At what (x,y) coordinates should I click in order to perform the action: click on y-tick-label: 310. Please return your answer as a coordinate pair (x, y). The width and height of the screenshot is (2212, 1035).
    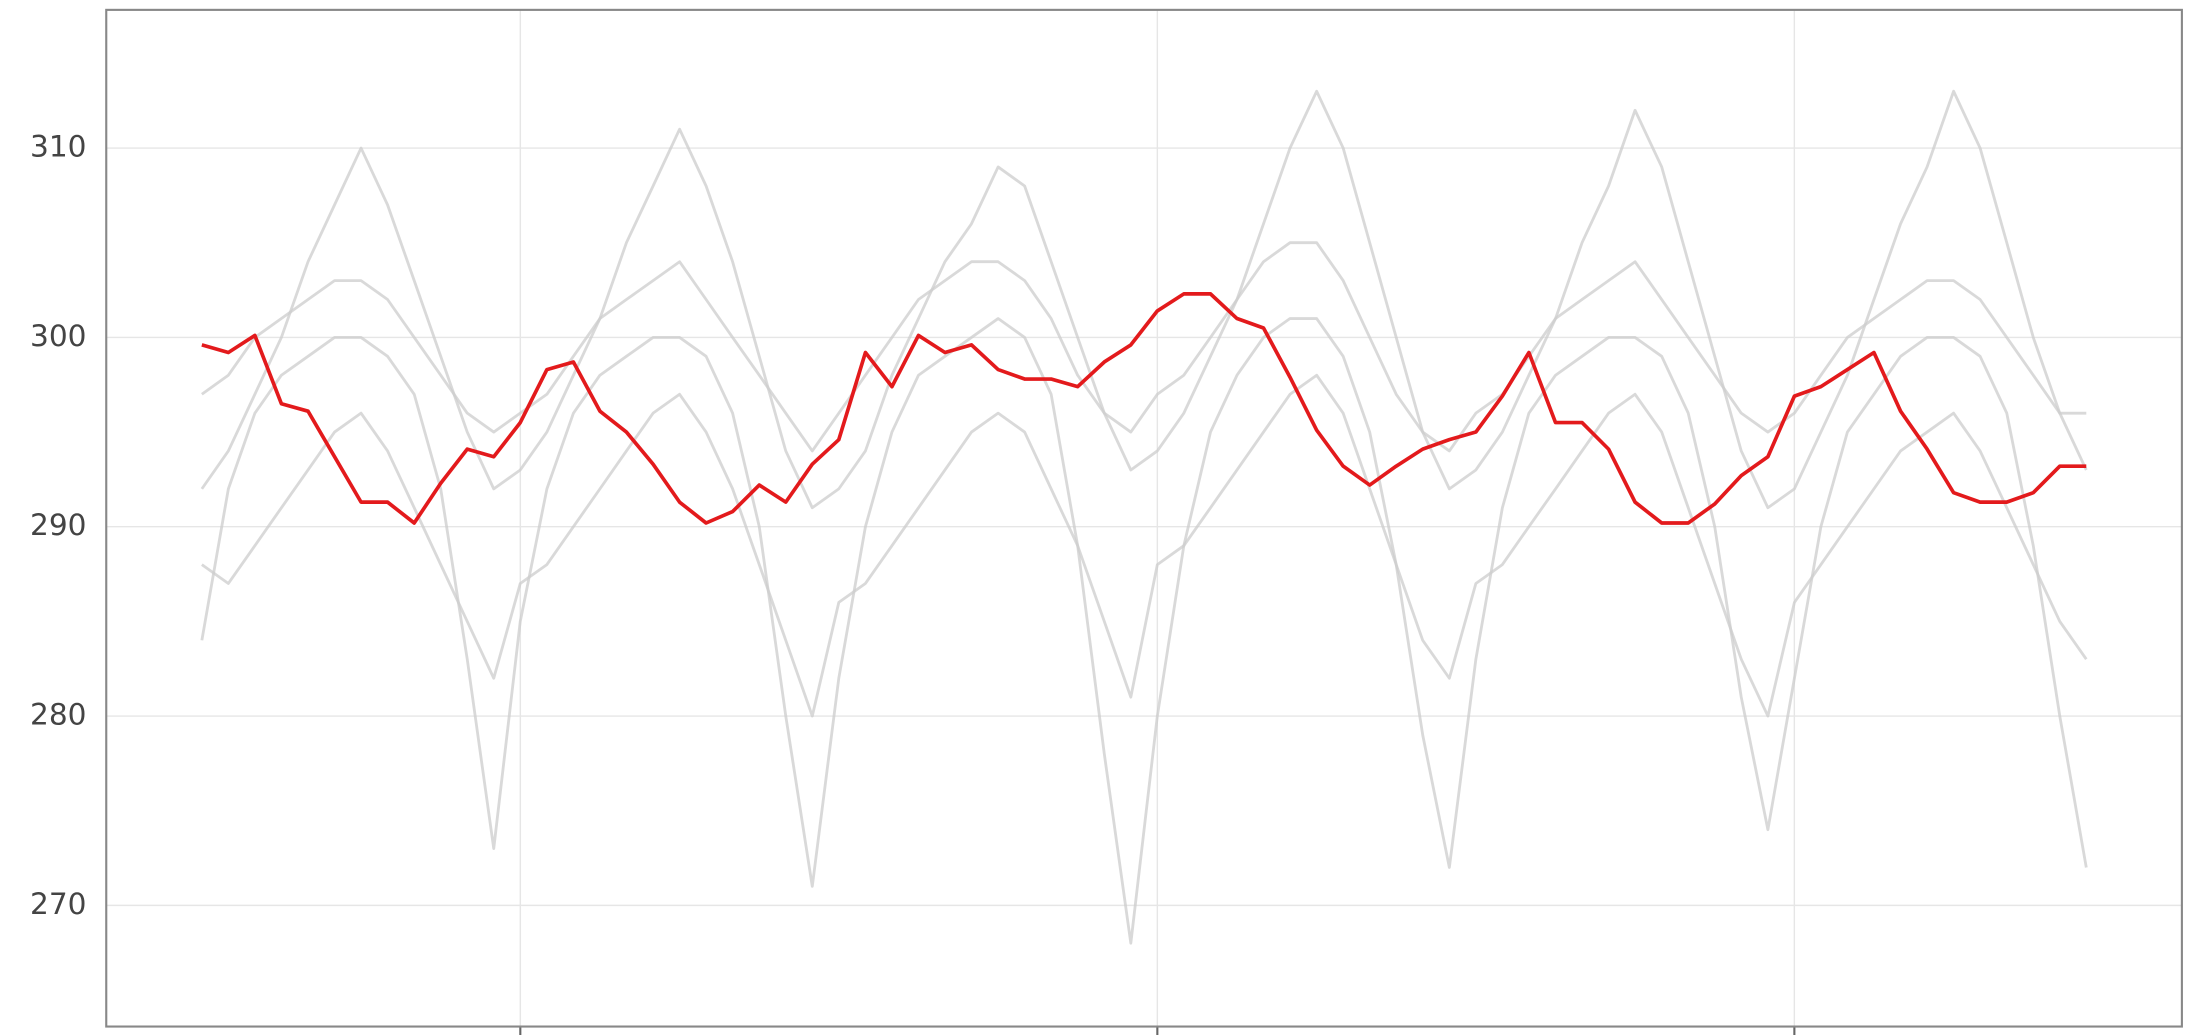
    Looking at the image, I should click on (58, 147).